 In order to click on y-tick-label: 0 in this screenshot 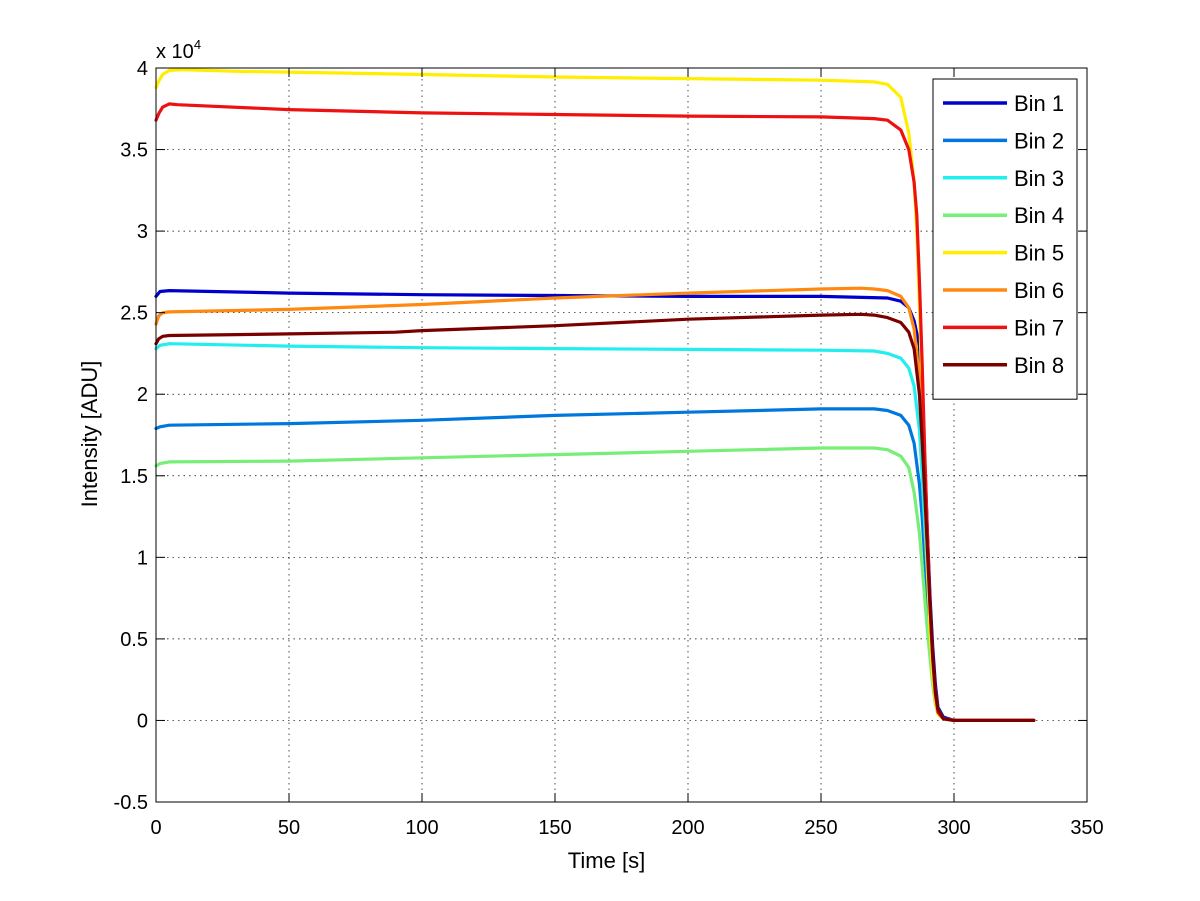, I will do `click(142, 721)`.